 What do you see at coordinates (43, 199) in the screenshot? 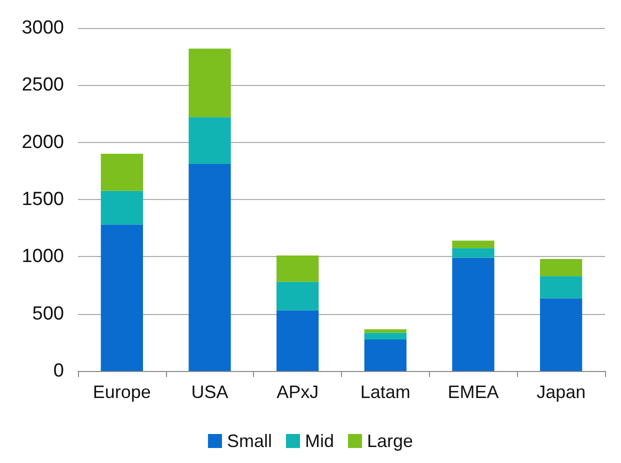
I see `y-tick-label: 1500` at bounding box center [43, 199].